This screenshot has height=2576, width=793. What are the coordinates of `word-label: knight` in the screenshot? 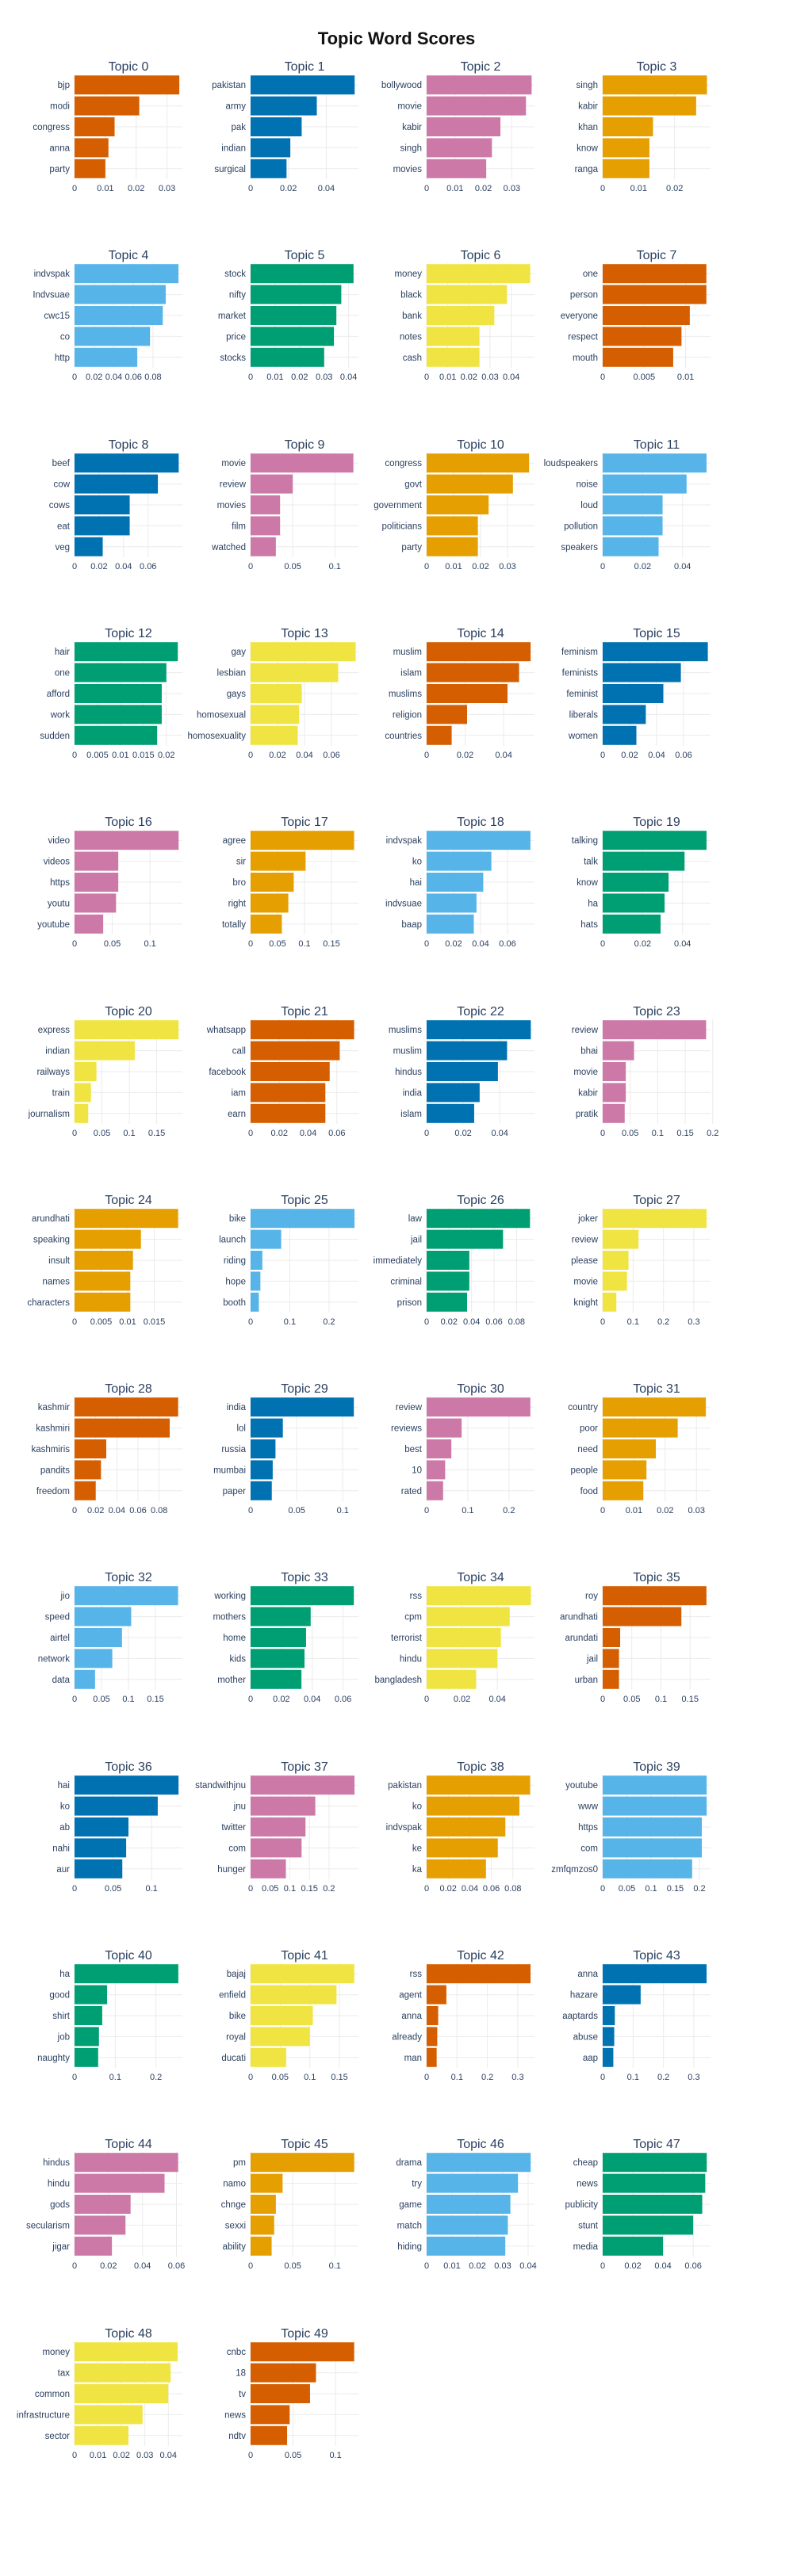 It's located at (585, 1303).